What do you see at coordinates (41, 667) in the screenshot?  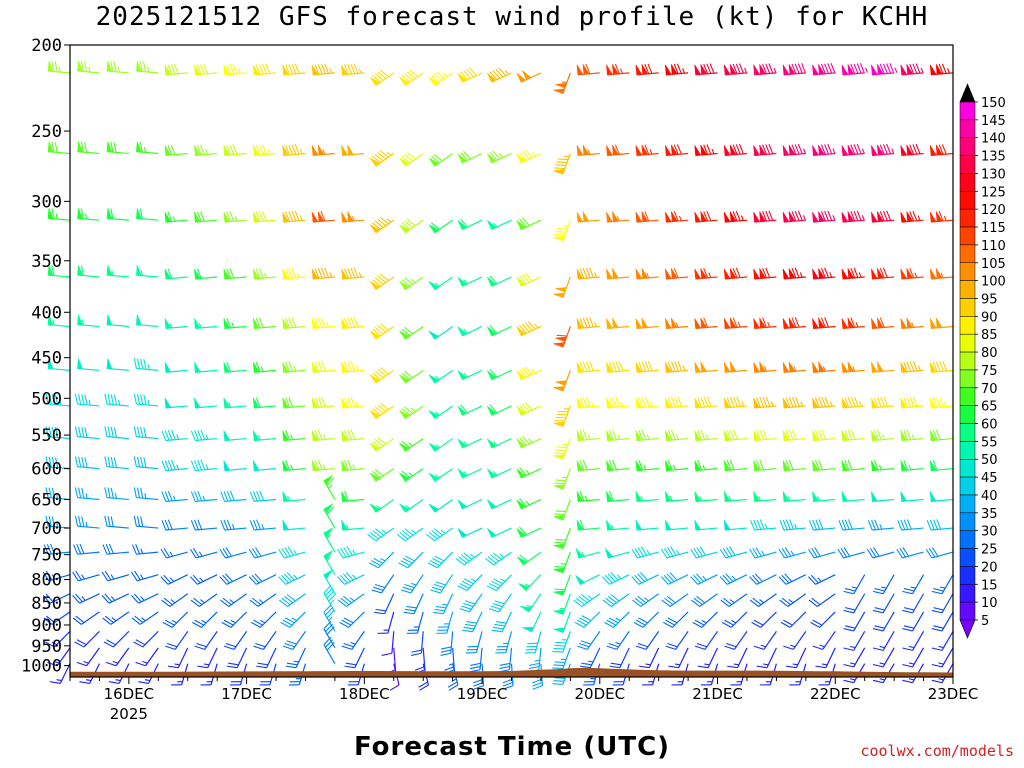 I see `y-tick-label: 1000` at bounding box center [41, 667].